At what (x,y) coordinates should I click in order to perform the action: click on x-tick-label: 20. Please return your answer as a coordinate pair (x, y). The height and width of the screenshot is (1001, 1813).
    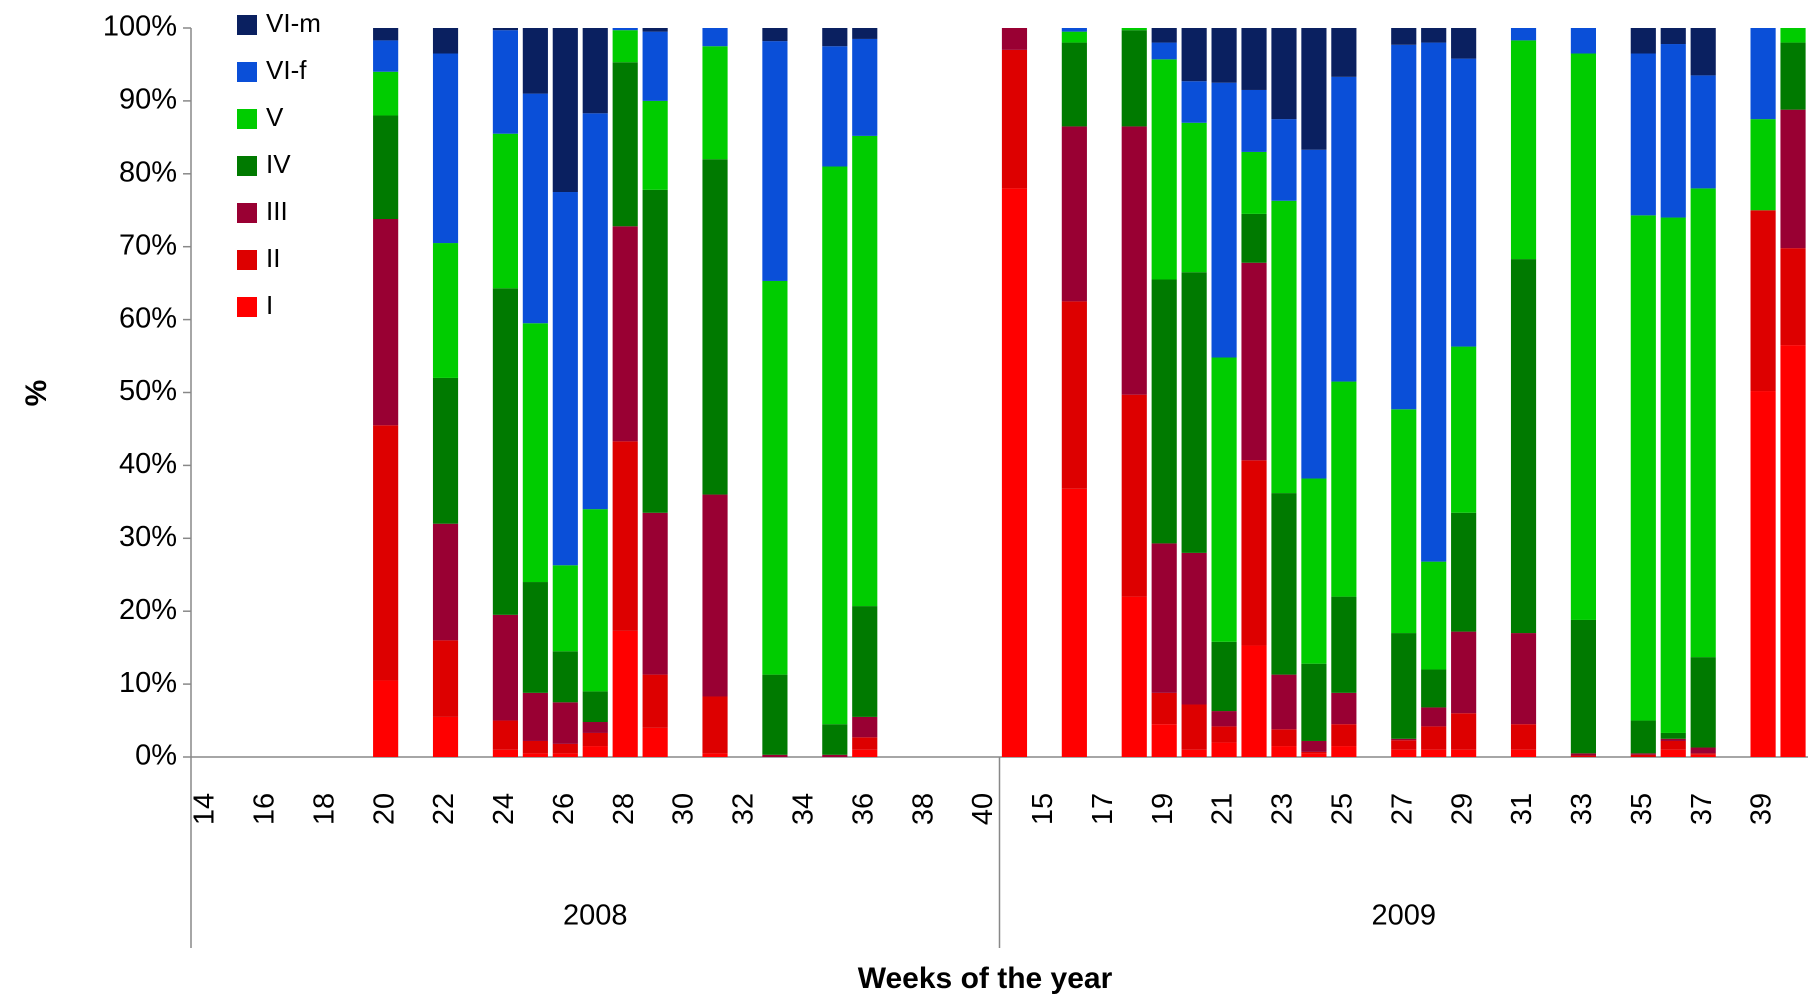
    Looking at the image, I should click on (384, 809).